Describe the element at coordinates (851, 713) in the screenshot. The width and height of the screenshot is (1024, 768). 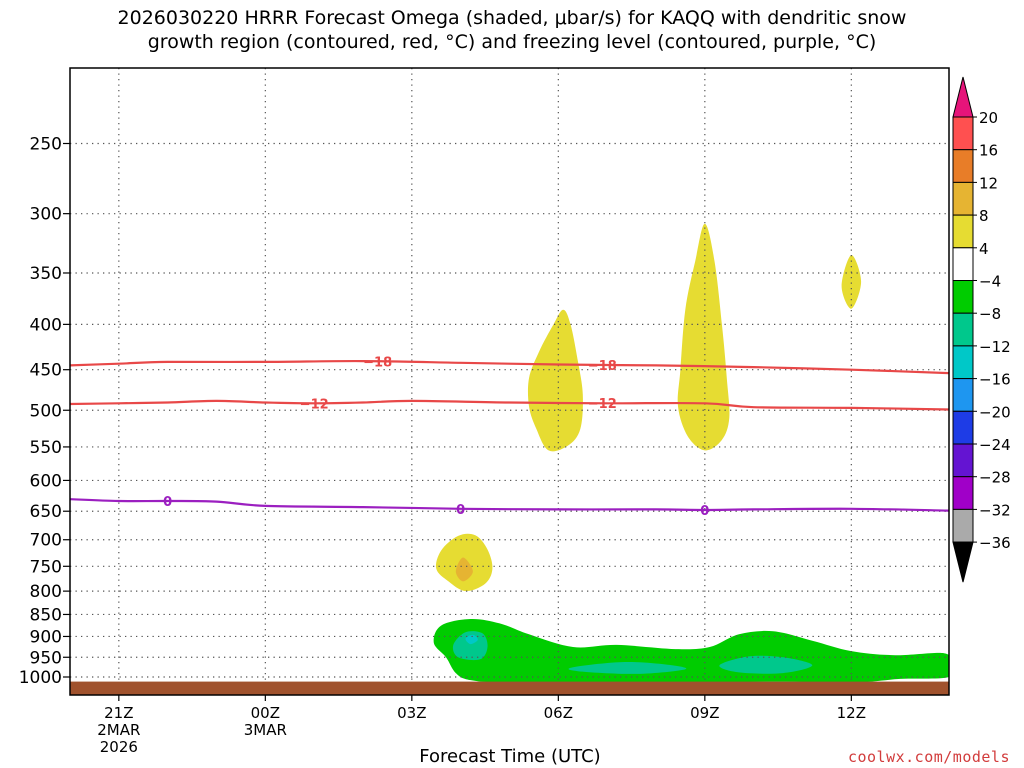
I see `x-tick-label-5-0: 12Z` at that location.